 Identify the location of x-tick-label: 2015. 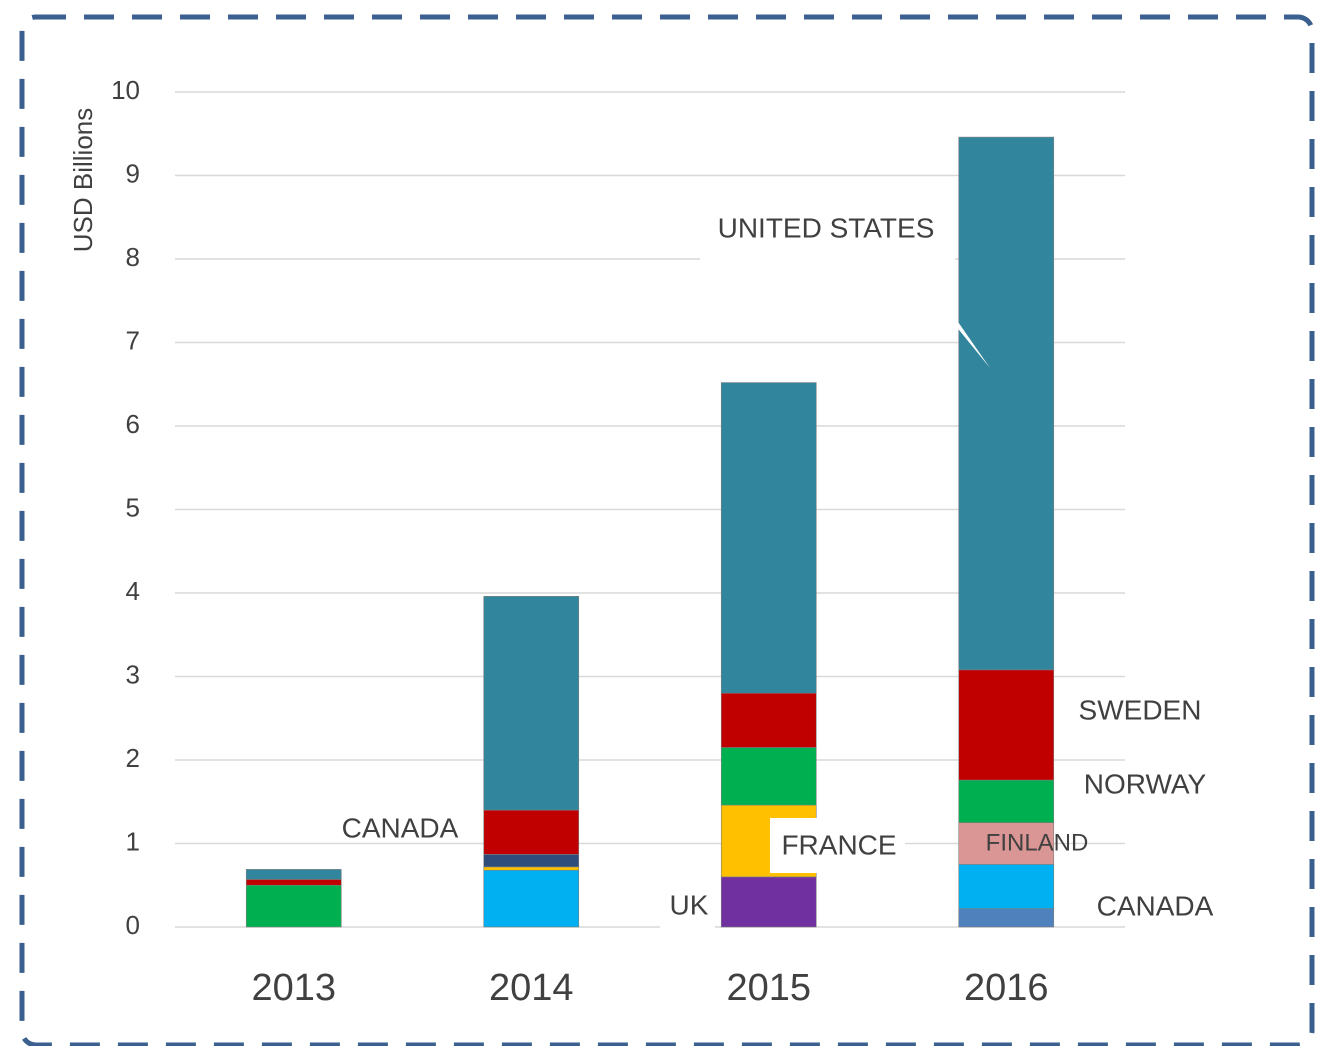
(768, 988).